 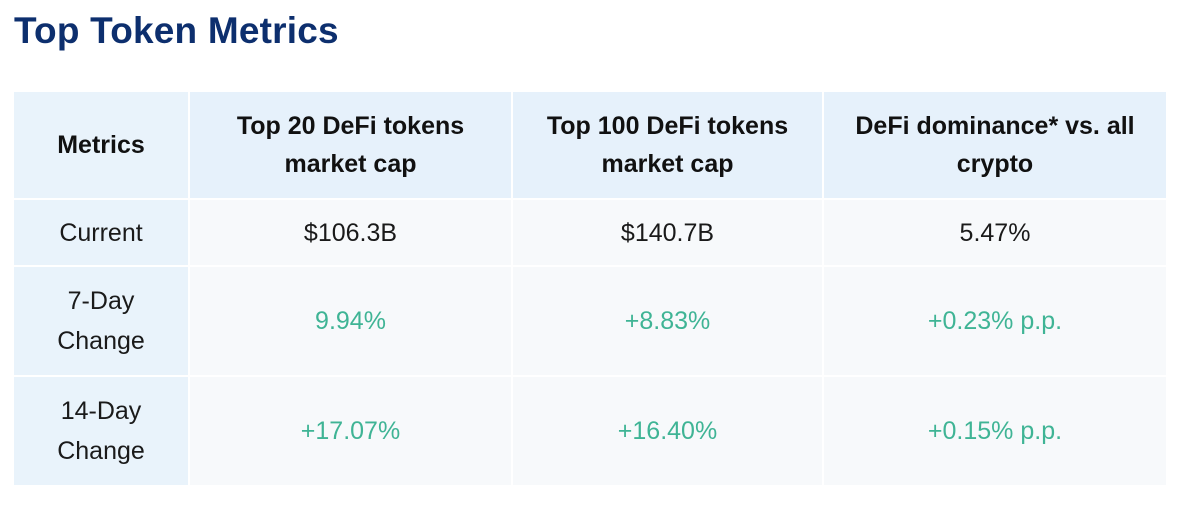 I want to click on row-label-text: 7-Day Change, so click(x=101, y=321).